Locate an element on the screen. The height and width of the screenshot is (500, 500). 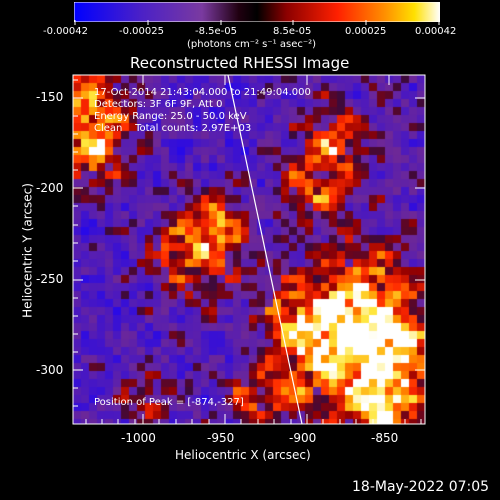
x-tick-label: -850 is located at coordinates (385, 438).